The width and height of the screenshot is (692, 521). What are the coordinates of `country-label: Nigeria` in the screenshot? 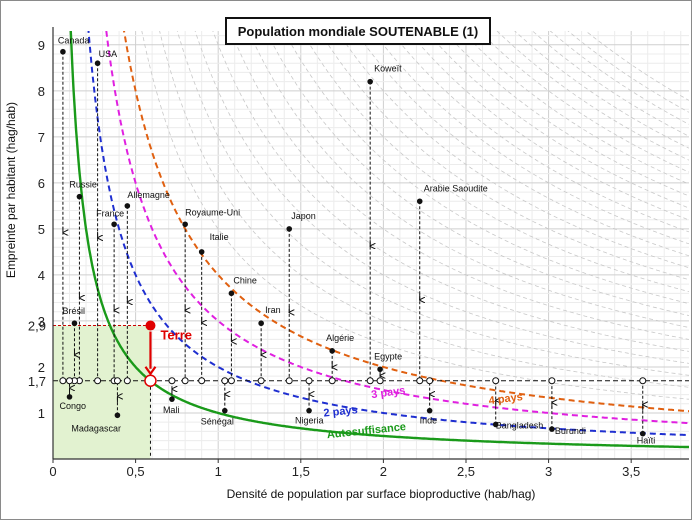 It's located at (309, 421).